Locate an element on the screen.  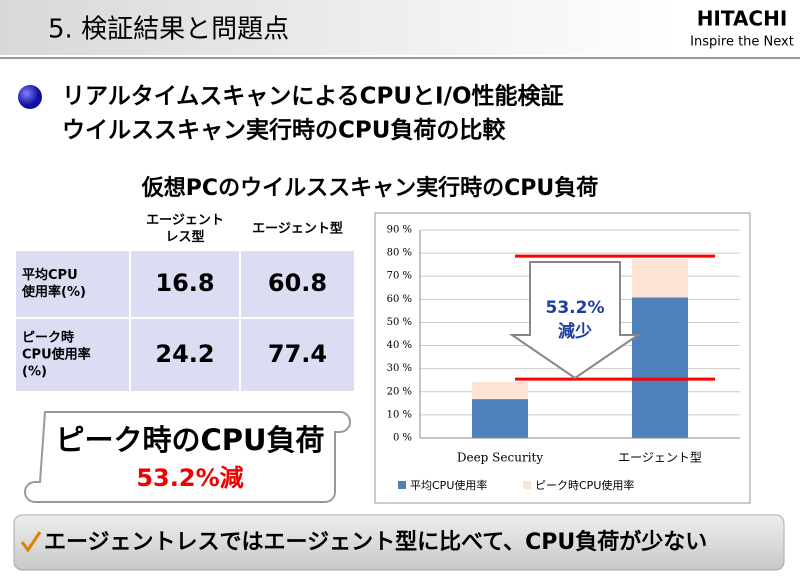
header-bar is located at coordinates (340, 27).